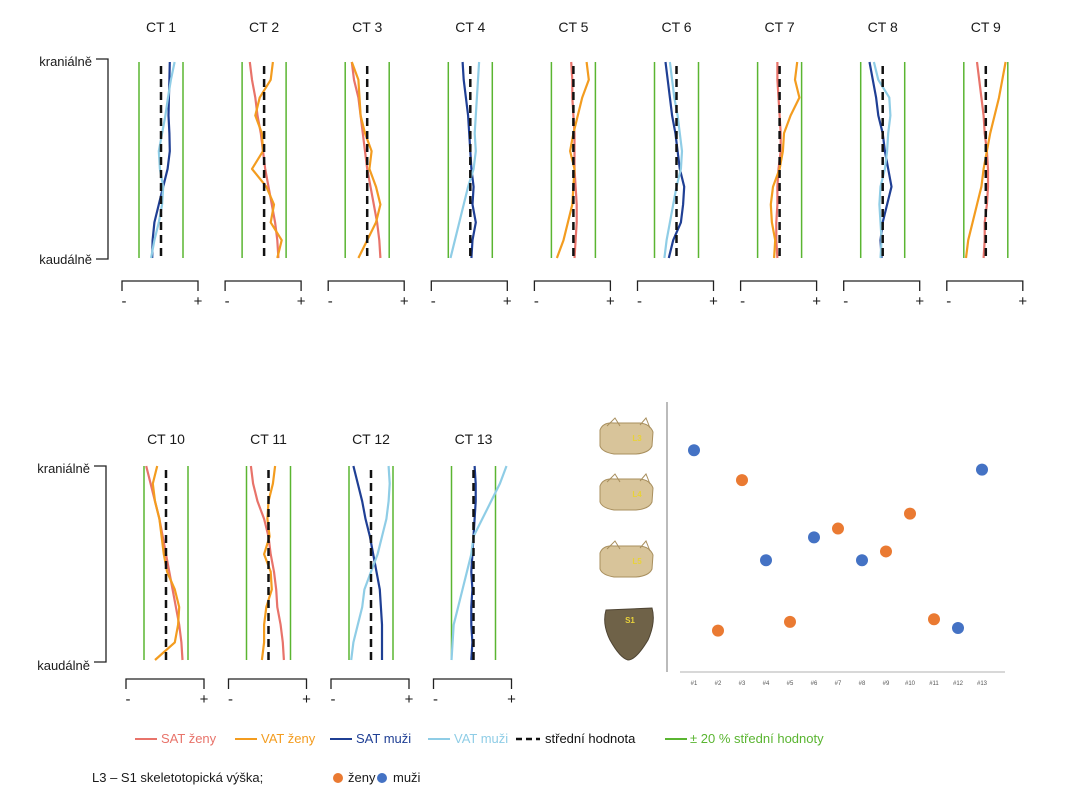  I want to click on vertebra-l4-icon: L4, so click(626, 492).